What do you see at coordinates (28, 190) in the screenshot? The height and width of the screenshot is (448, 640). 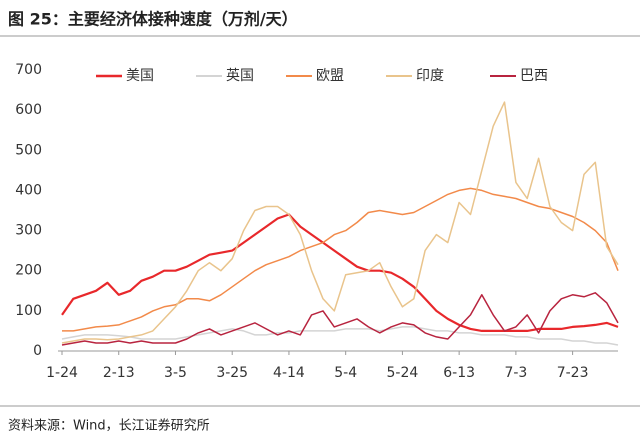 I see `y-tick-label: 400` at bounding box center [28, 190].